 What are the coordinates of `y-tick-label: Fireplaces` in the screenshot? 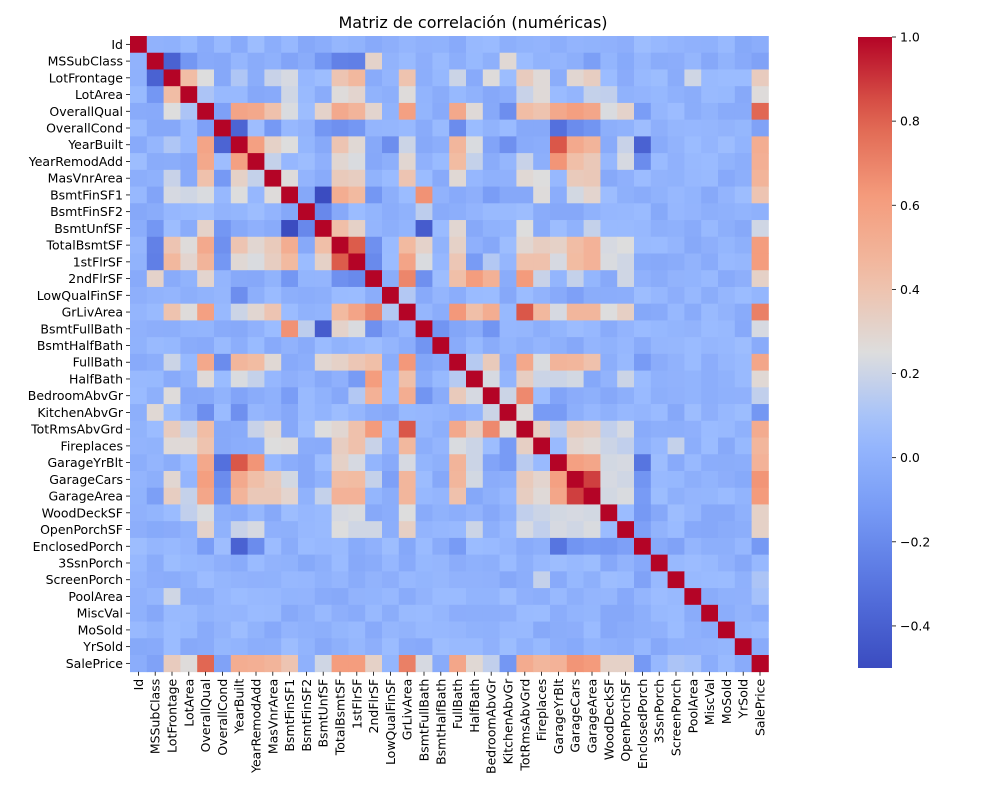 It's located at (92, 445).